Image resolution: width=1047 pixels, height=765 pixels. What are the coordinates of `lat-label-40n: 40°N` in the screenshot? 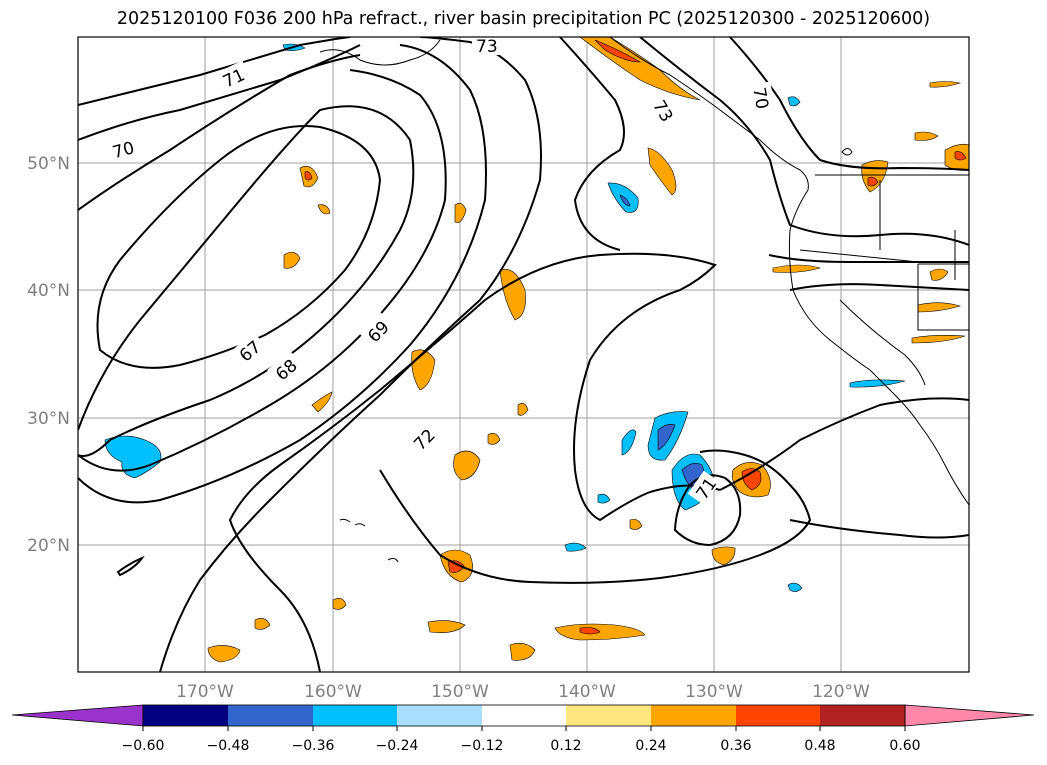 It's located at (48, 291).